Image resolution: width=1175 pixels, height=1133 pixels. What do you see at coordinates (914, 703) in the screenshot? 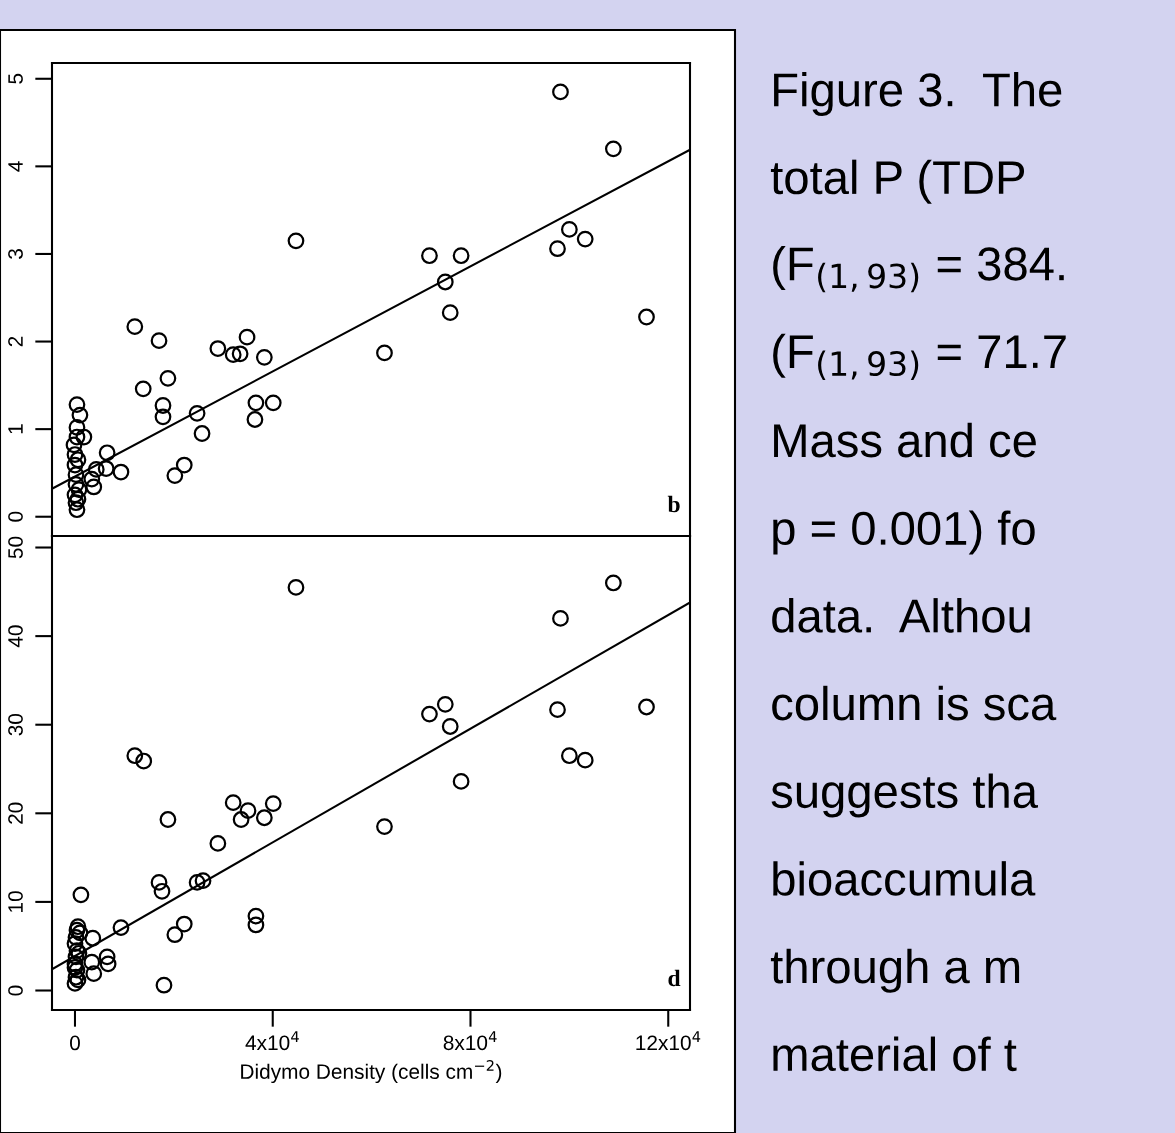
I see `text: column is sca` at bounding box center [914, 703].